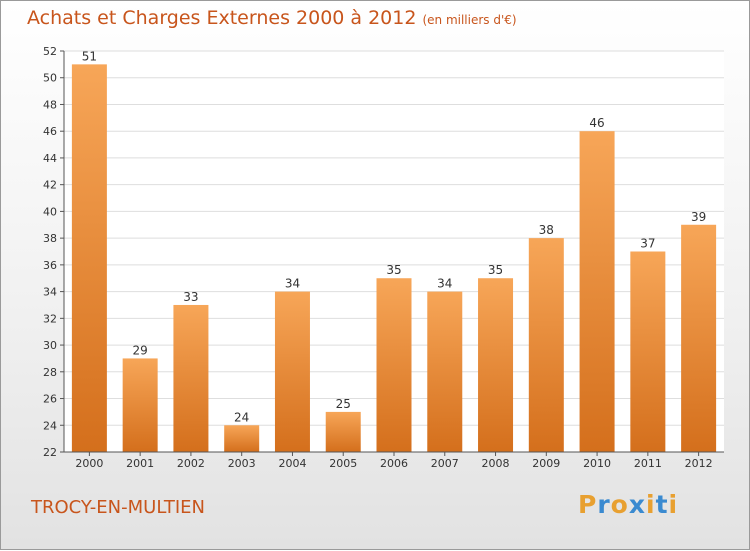 The image size is (750, 551). What do you see at coordinates (394, 463) in the screenshot?
I see `x-tick-label: 2006` at bounding box center [394, 463].